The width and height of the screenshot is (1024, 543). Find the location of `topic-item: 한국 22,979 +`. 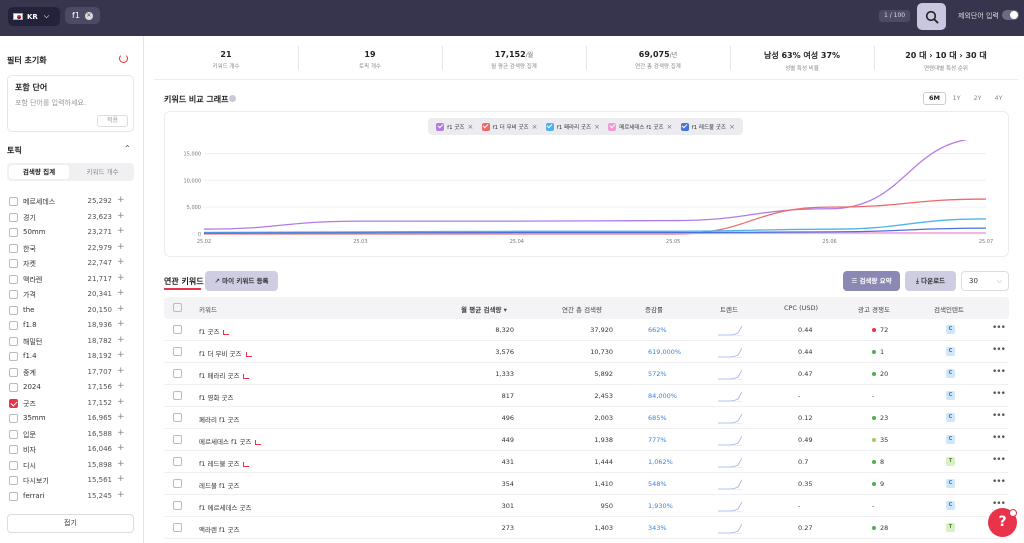

topic-item: 한국 22,979 + is located at coordinates (72, 249).